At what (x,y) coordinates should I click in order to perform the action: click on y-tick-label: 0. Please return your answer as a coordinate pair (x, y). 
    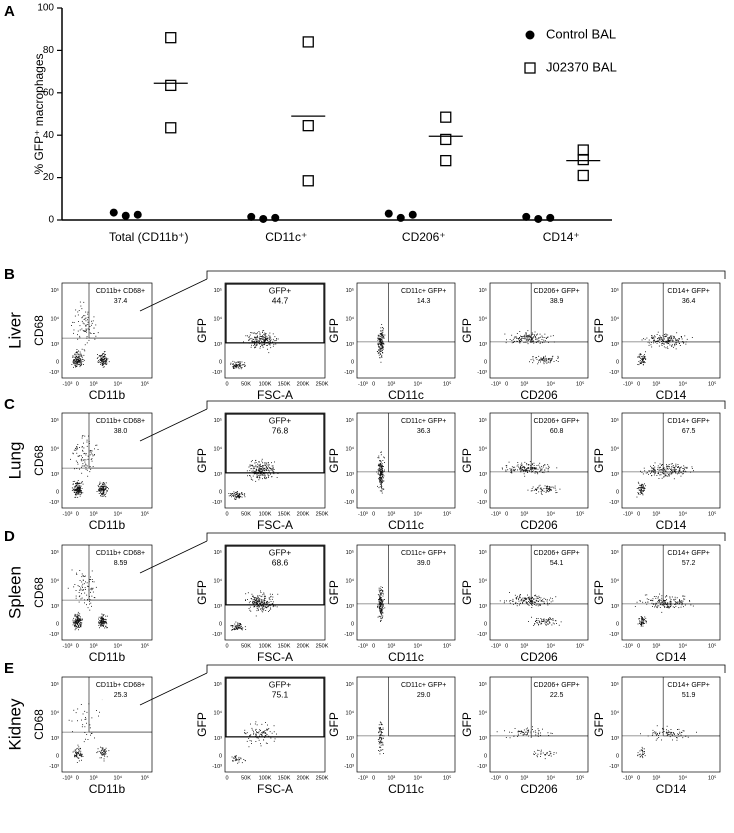
    Looking at the image, I should click on (51, 220).